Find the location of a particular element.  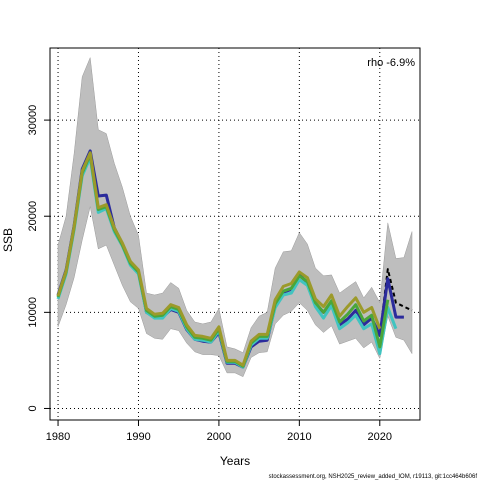

x-tick-label: 2020 is located at coordinates (380, 437).